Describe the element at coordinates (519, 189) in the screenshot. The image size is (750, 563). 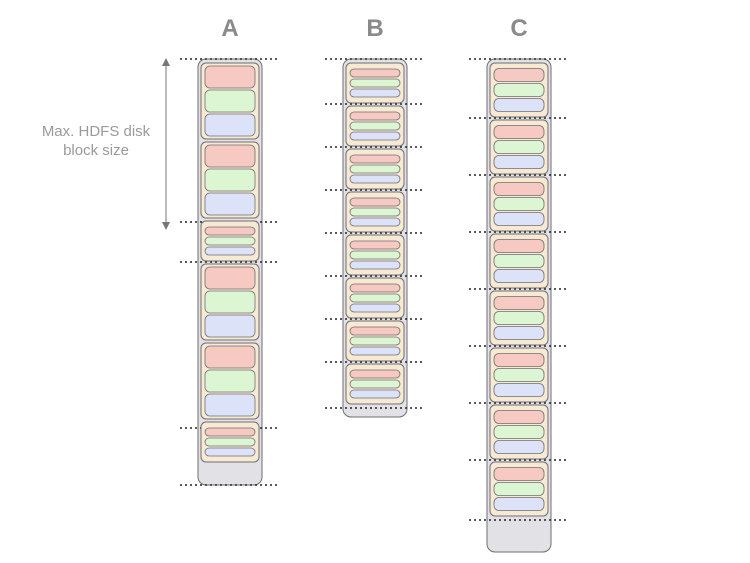
I see `column-c-block-3-red-band` at that location.